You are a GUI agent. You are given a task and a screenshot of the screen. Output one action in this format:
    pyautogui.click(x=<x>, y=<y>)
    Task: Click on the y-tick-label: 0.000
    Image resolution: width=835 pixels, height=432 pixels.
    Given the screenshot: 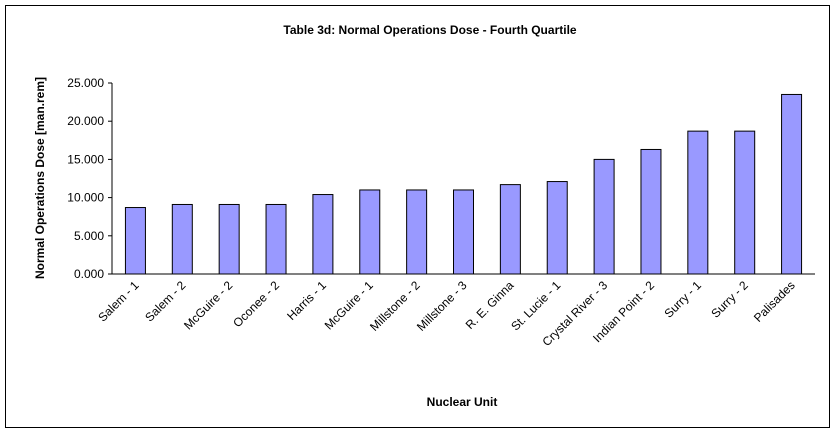 What is the action you would take?
    pyautogui.click(x=89, y=274)
    